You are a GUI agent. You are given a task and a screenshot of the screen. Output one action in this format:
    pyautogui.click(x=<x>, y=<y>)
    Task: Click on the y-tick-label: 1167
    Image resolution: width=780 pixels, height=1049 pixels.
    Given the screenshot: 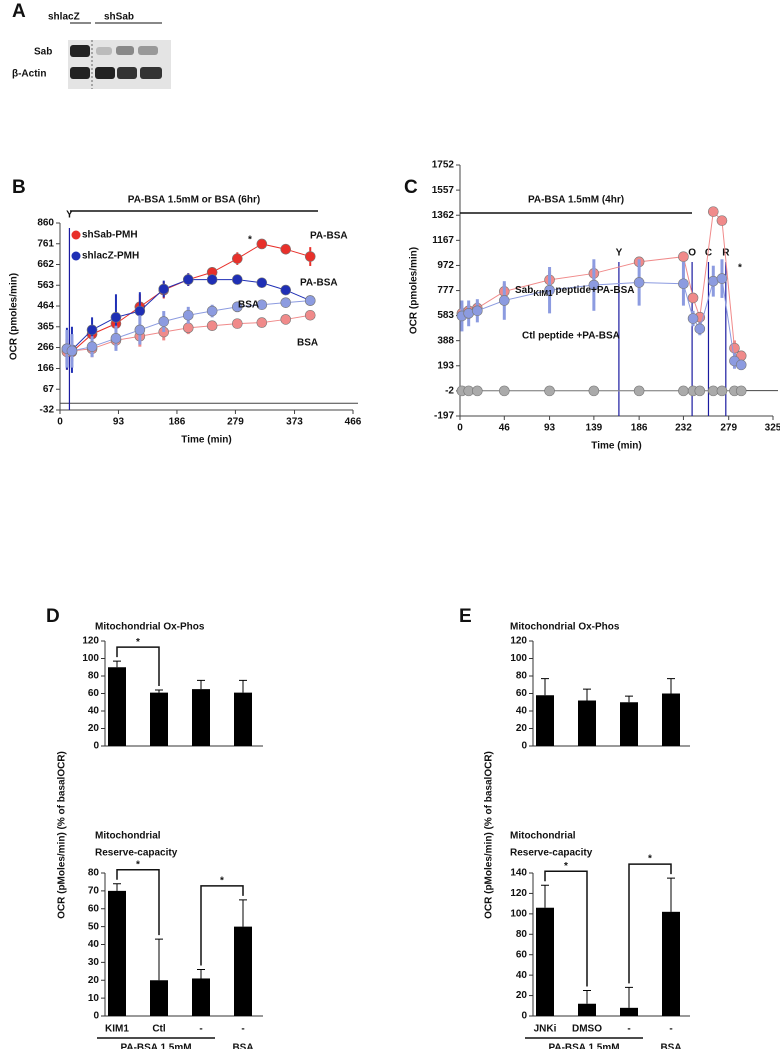 What is the action you would take?
    pyautogui.click(x=443, y=240)
    